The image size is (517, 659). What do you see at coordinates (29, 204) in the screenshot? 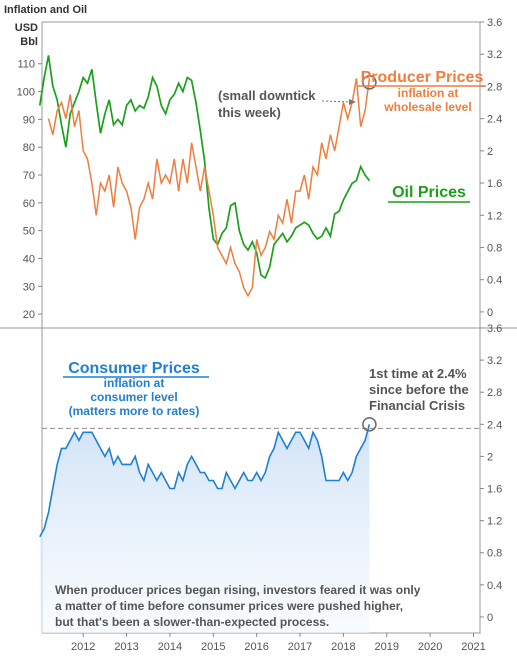
I see `left-tick-label: 60` at bounding box center [29, 204].